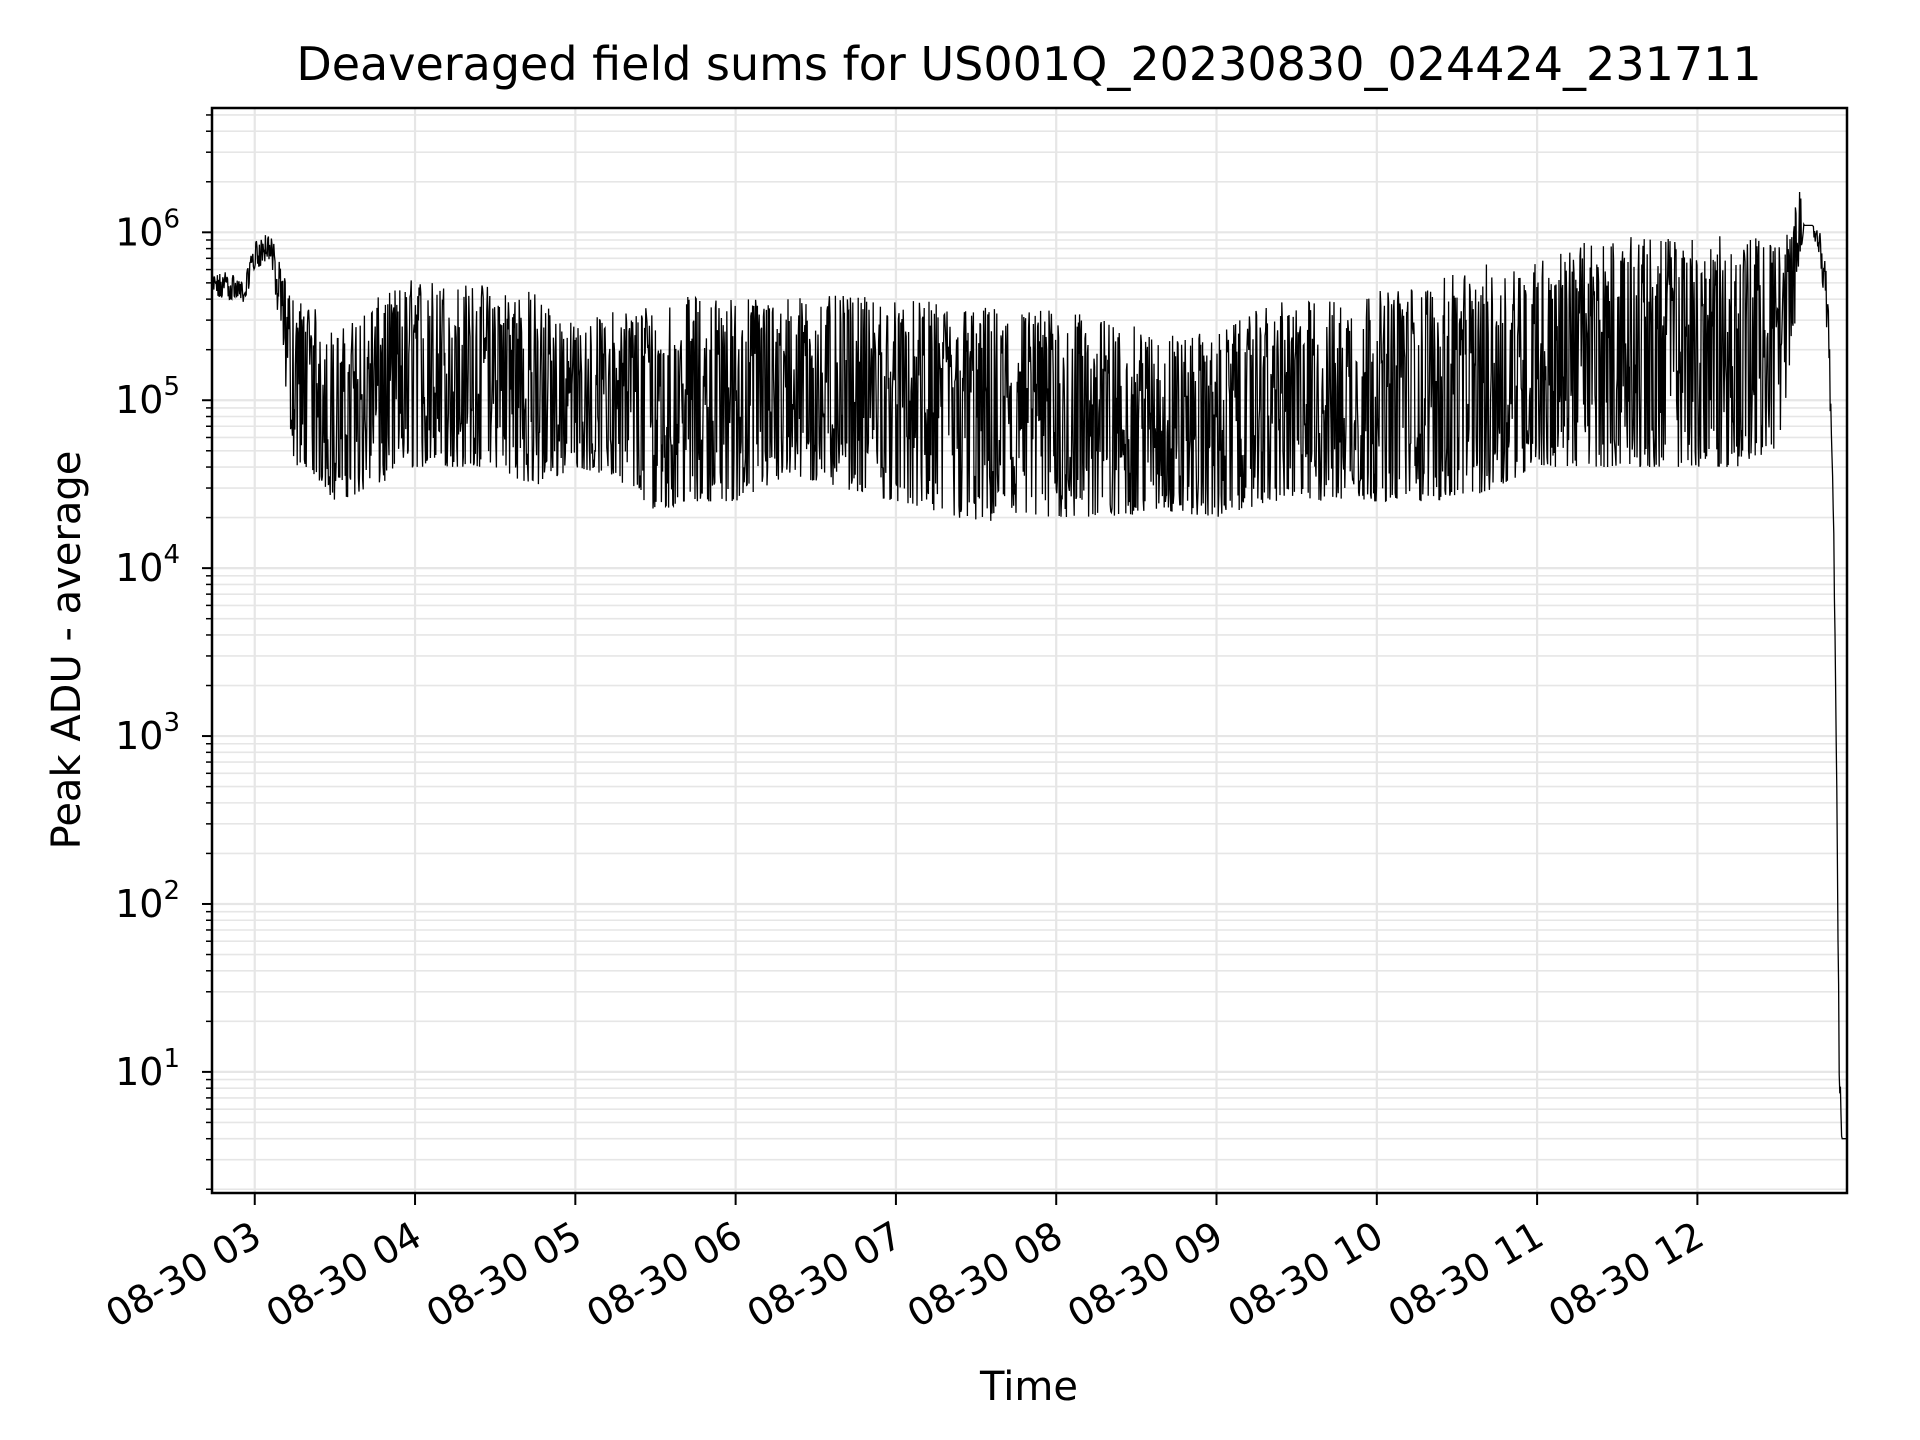 Image resolution: width=1920 pixels, height=1440 pixels. Describe the element at coordinates (1145, 1275) in the screenshot. I see `x-tick-label: 08-30 09` at that location.